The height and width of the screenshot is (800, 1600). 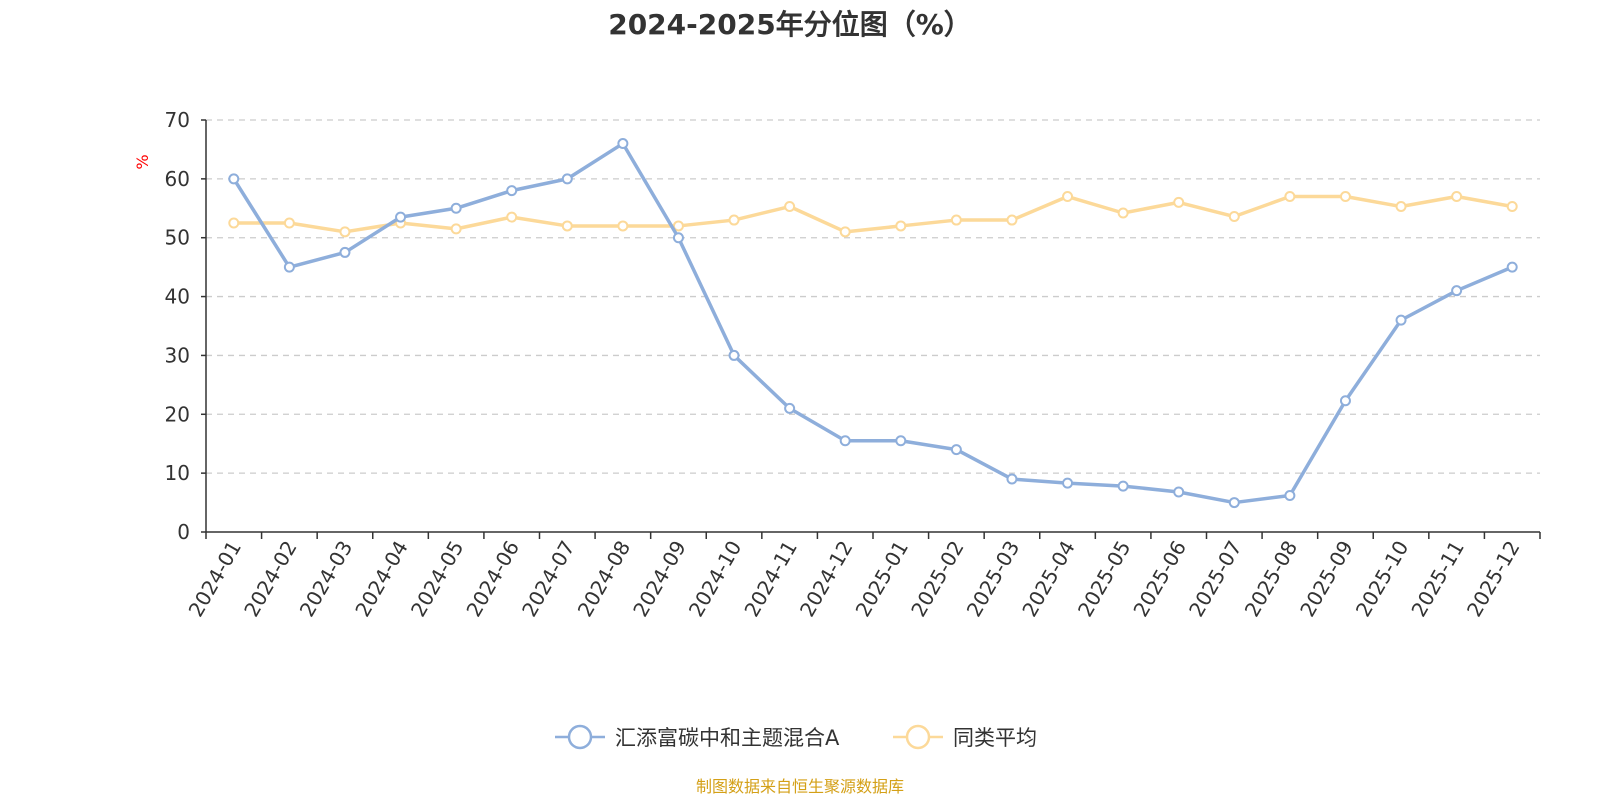 What do you see at coordinates (177, 120) in the screenshot?
I see `y-tick-label: 70` at bounding box center [177, 120].